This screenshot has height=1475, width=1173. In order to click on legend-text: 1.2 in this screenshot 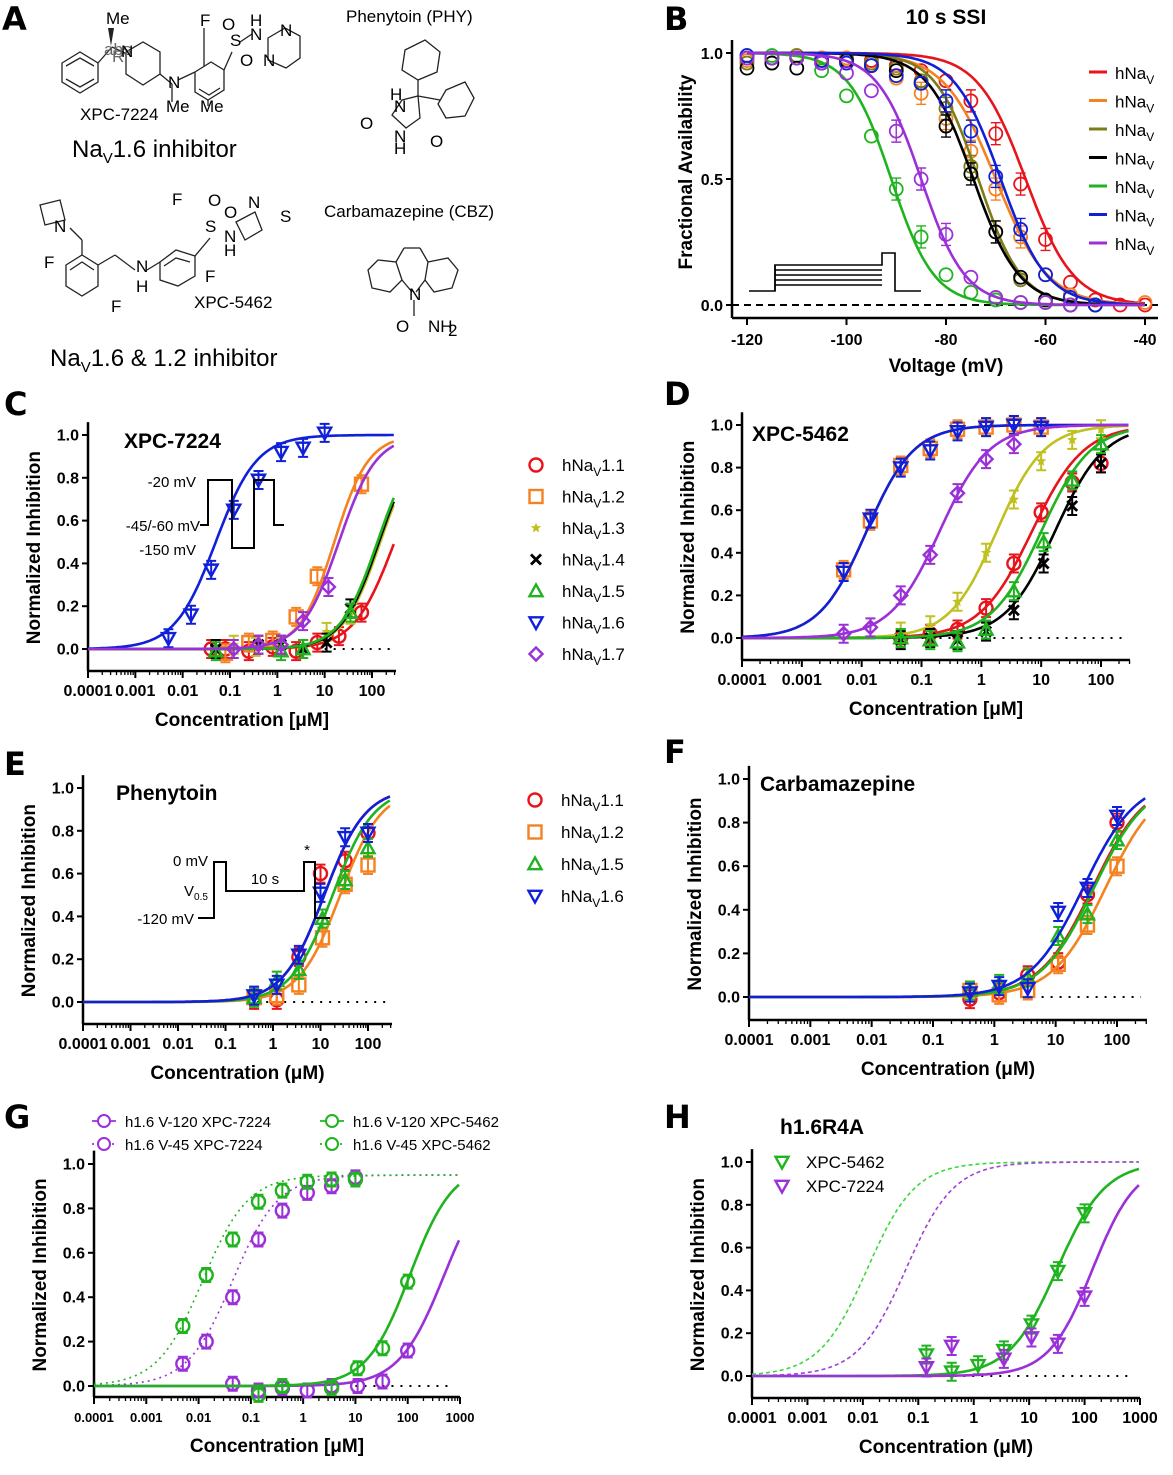, I will do `click(612, 832)`.